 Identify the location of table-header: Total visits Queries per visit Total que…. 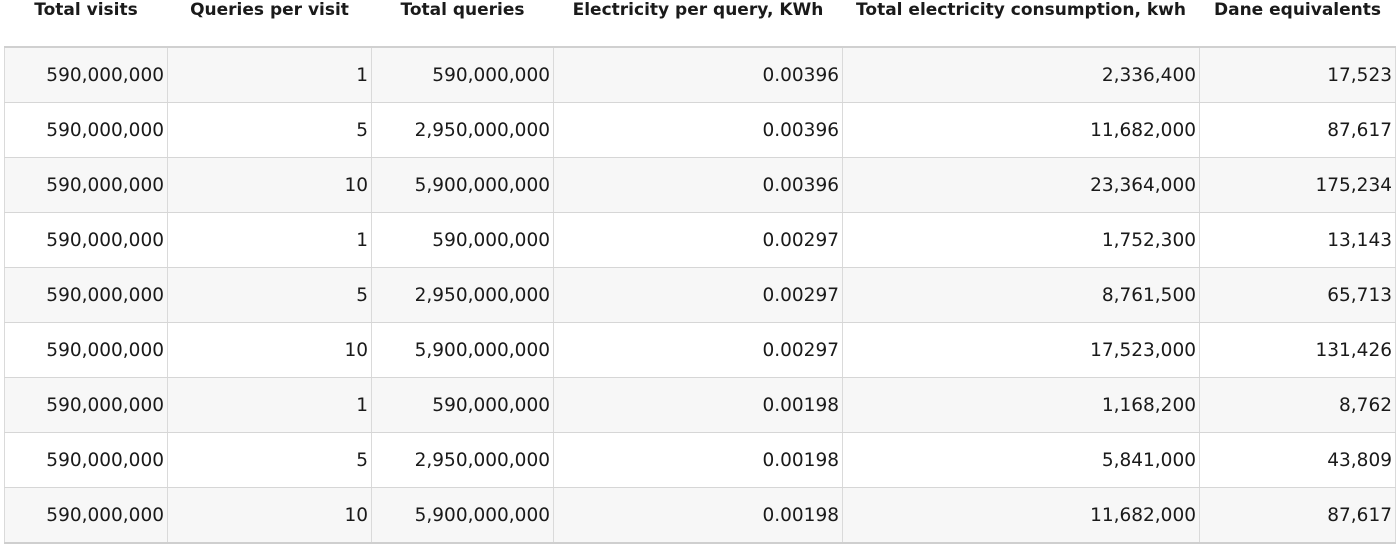
(700, 23).